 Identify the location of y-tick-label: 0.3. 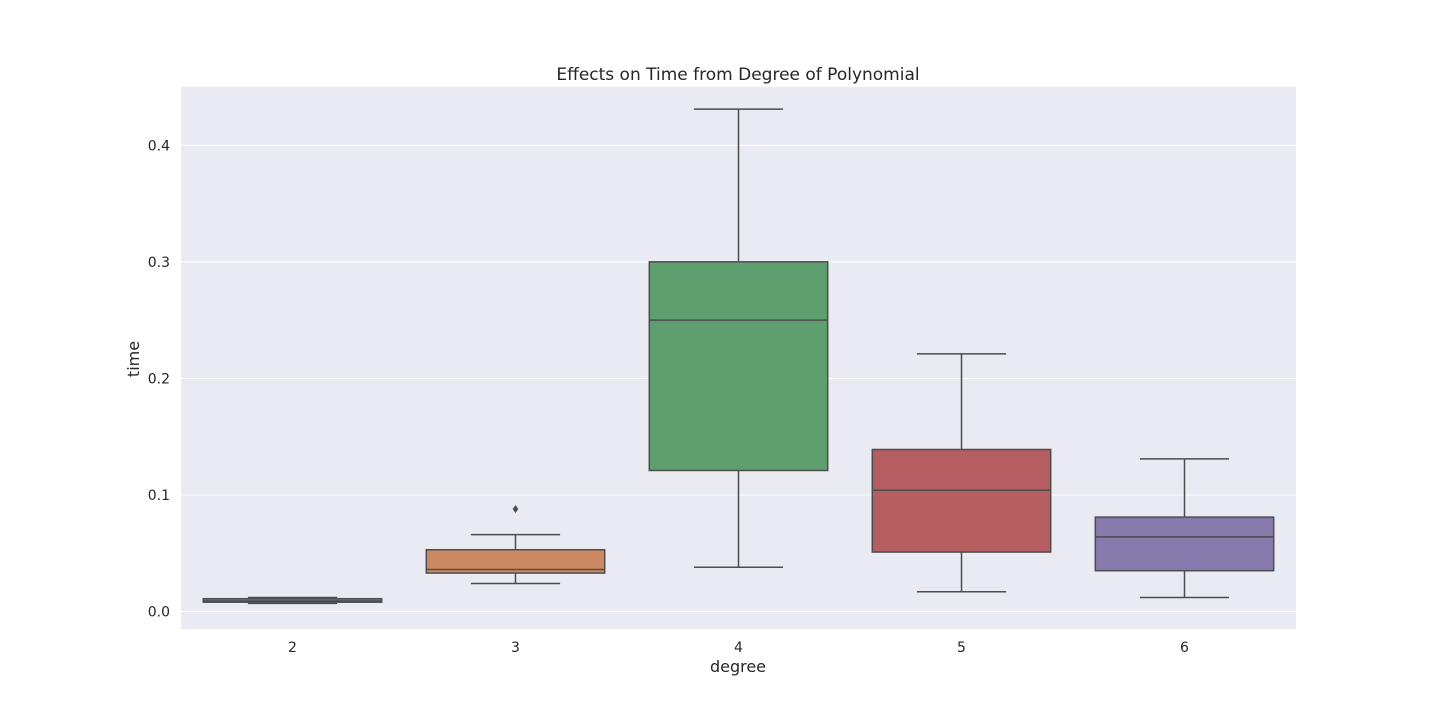
(159, 263).